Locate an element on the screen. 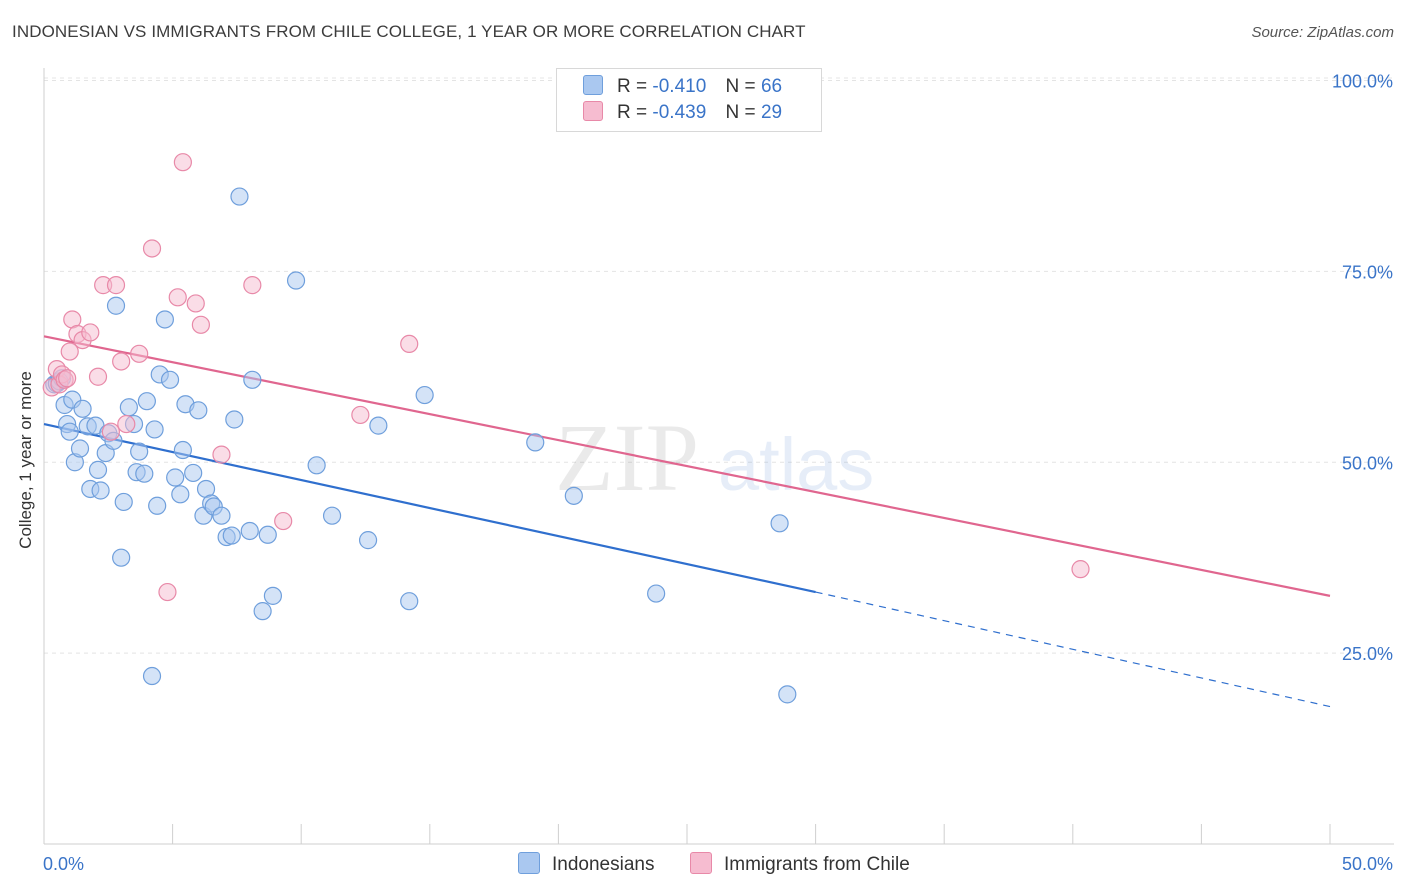 The width and height of the screenshot is (1406, 892). bottom-legend-indonesians: Indonesians is located at coordinates (586, 864).